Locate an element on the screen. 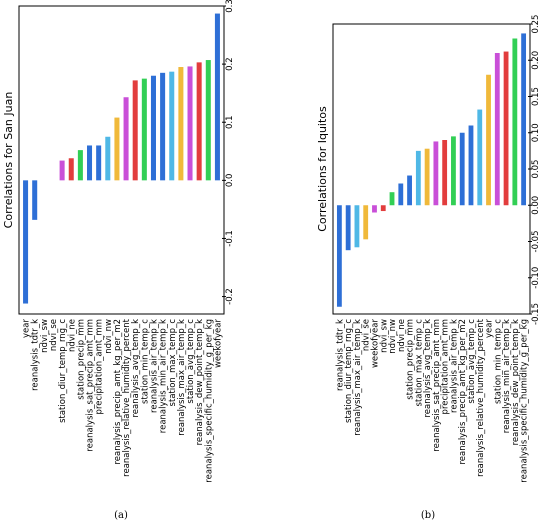 The width and height of the screenshot is (550, 528). panel-b-caption: (b) is located at coordinates (428, 515).